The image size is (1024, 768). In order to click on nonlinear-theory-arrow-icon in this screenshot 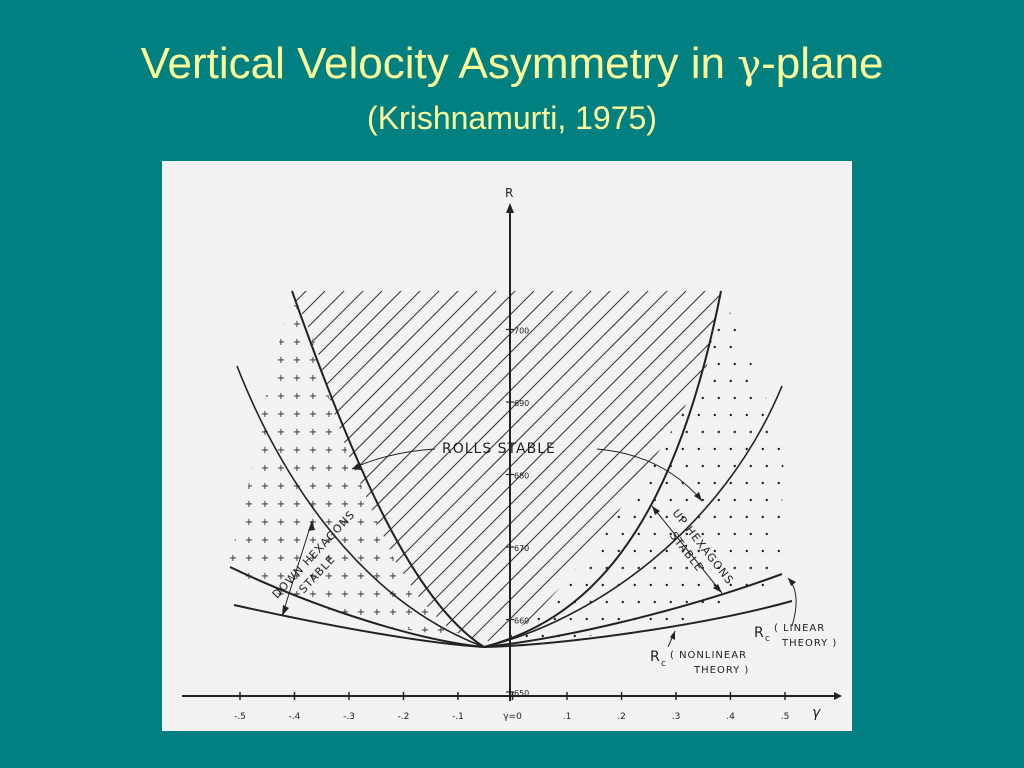, I will do `click(672, 635)`.